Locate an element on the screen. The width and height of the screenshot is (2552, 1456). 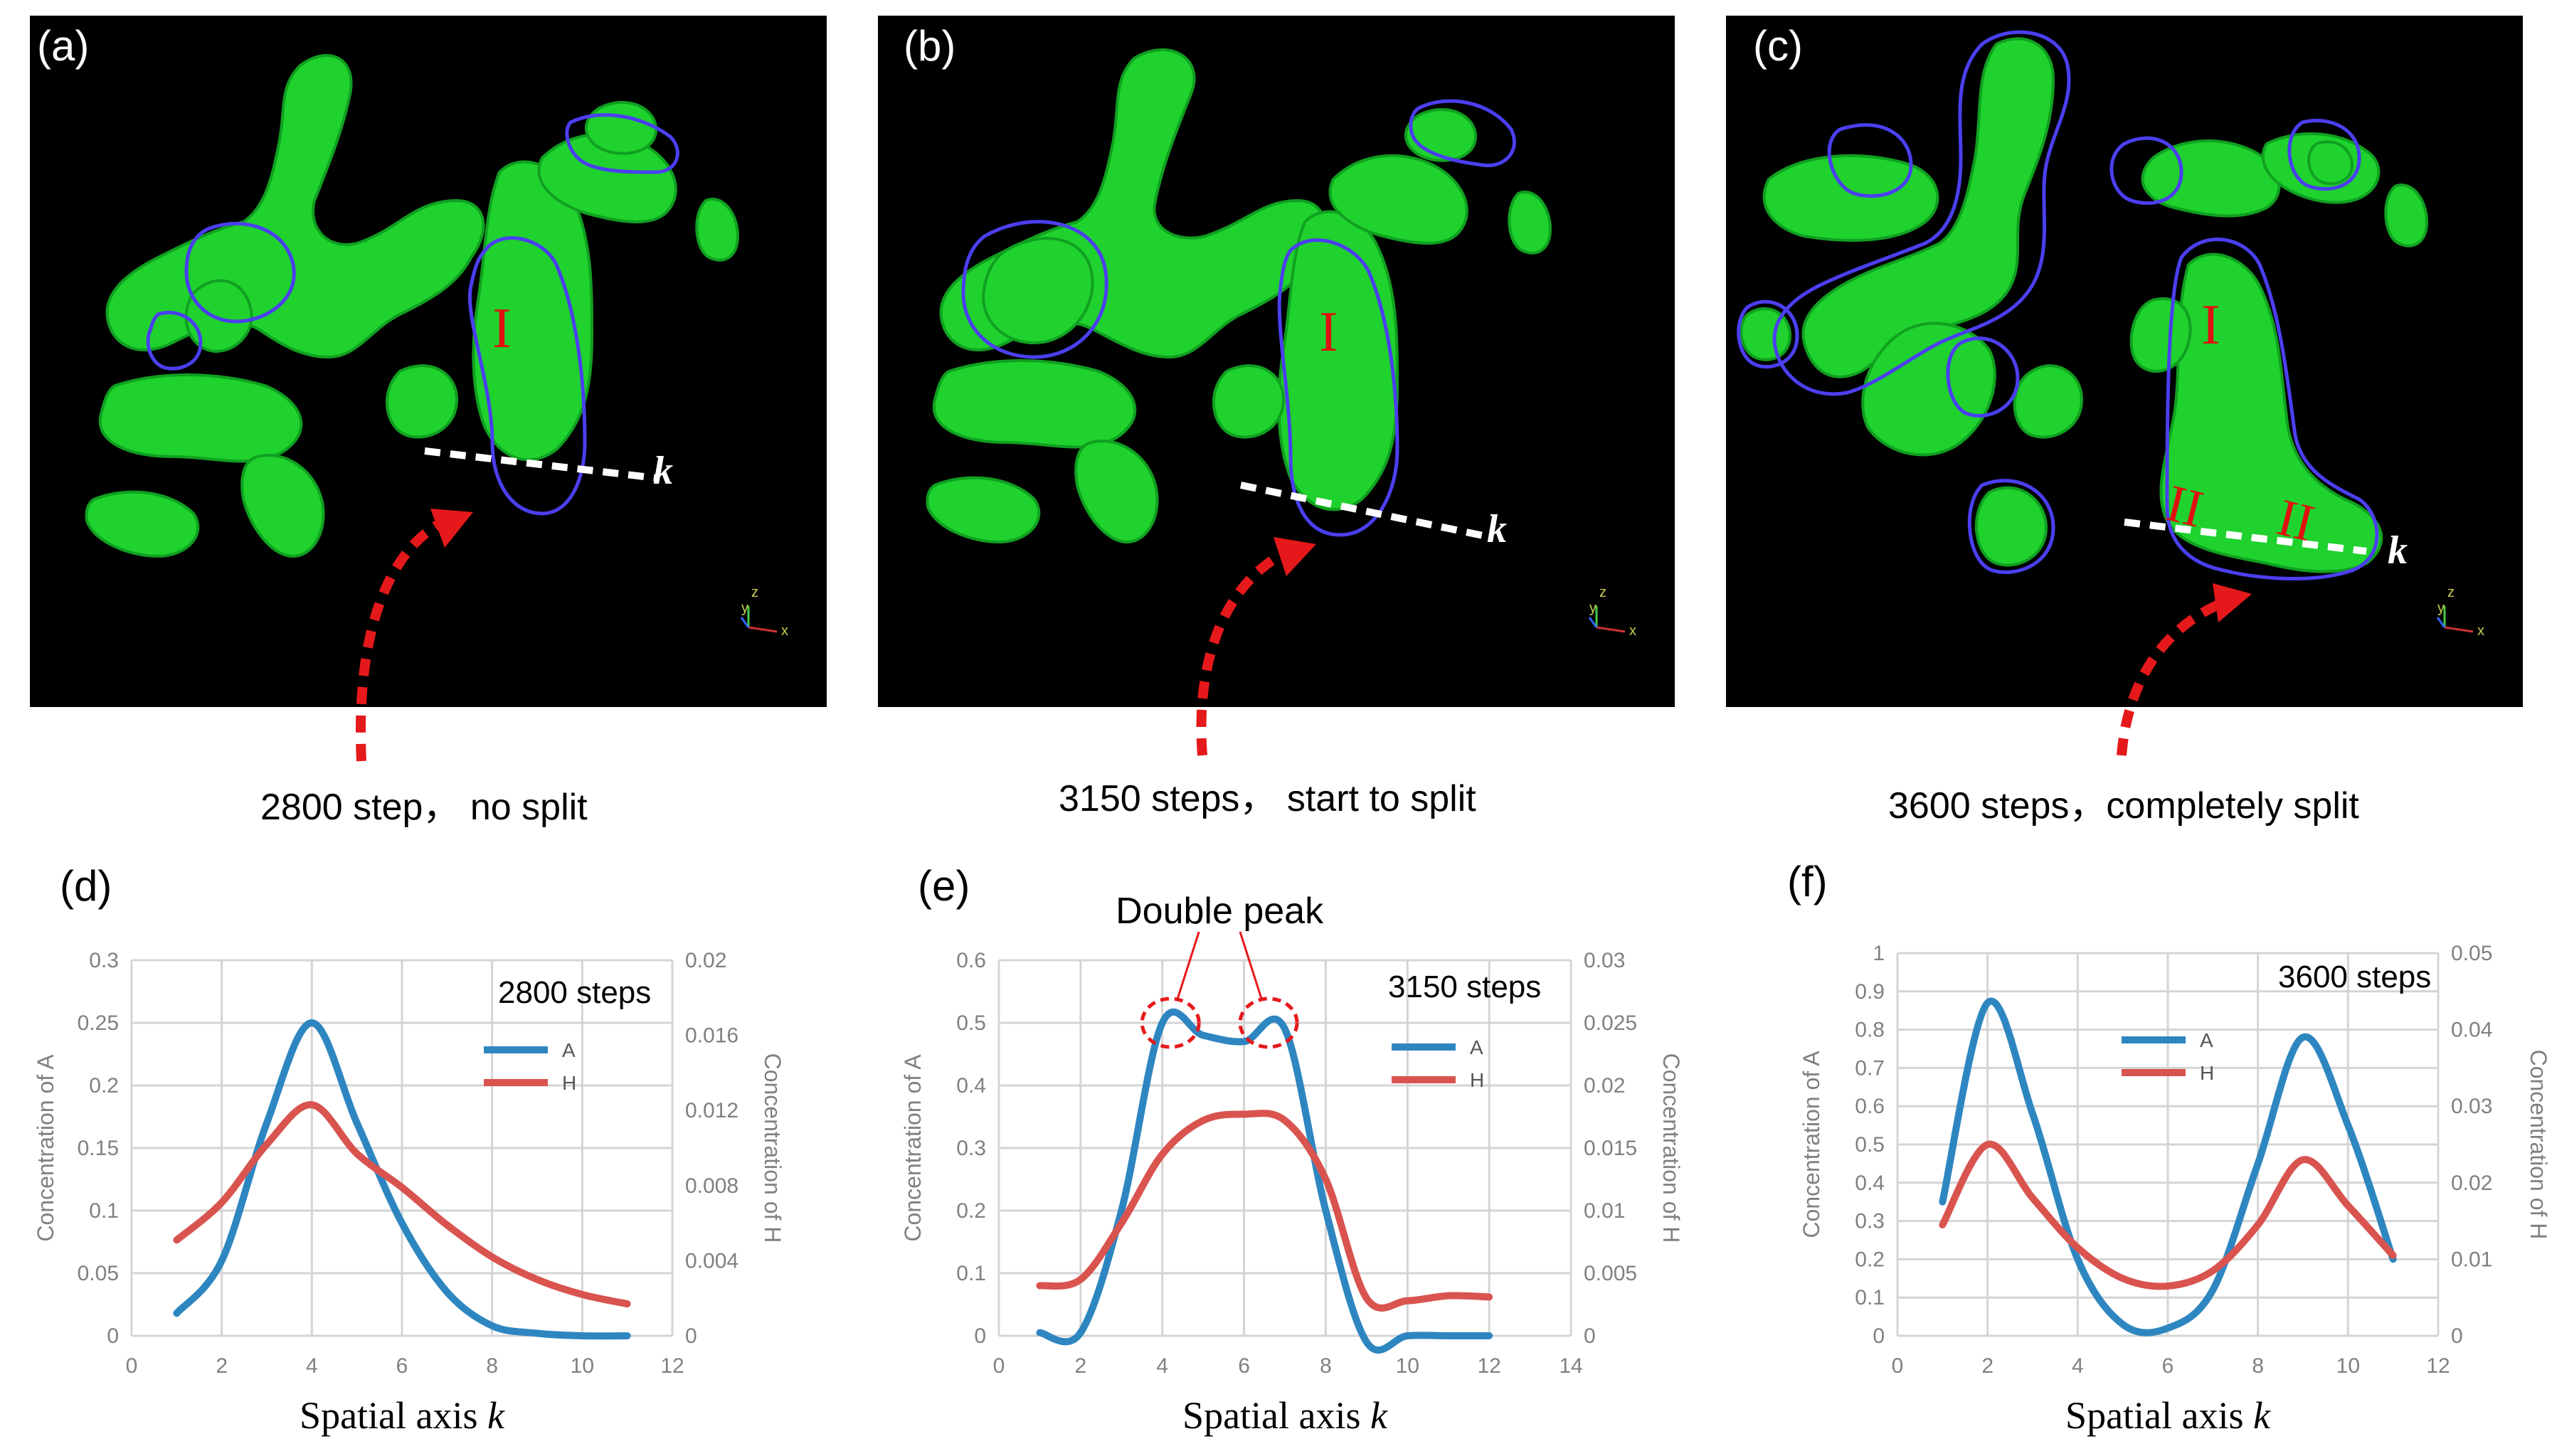
series-line-H is located at coordinates (402, 1204).